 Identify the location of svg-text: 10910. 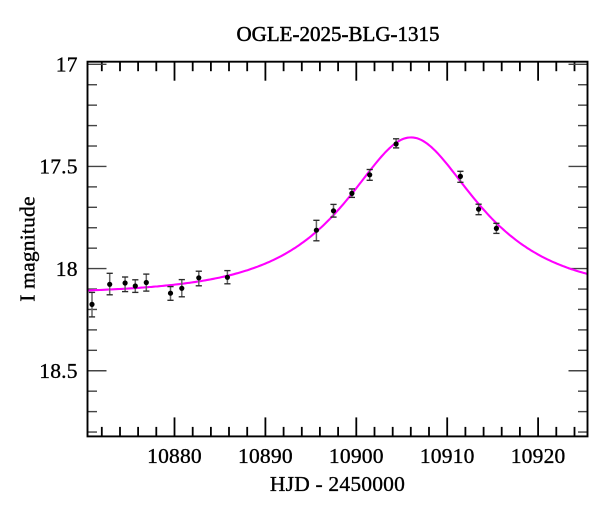
(447, 456).